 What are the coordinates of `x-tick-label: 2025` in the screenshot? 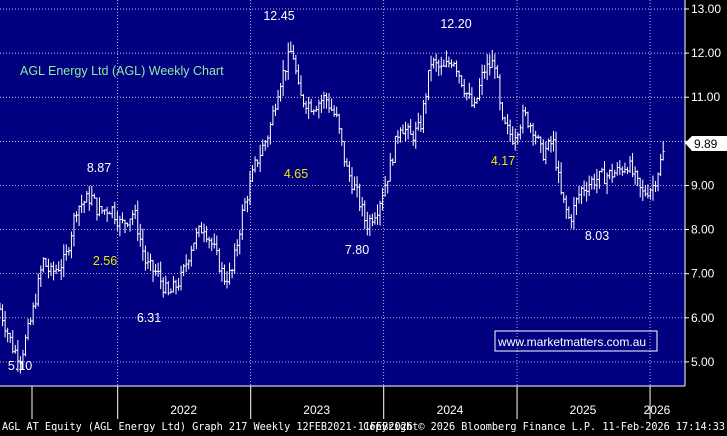 It's located at (583, 410).